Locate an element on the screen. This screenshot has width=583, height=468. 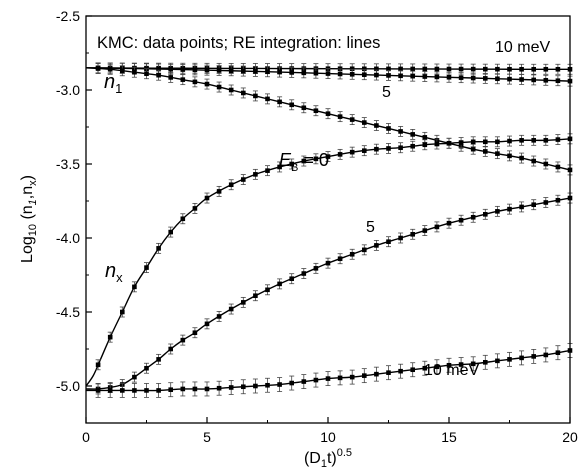
label-n1: n1 is located at coordinates (113, 83).